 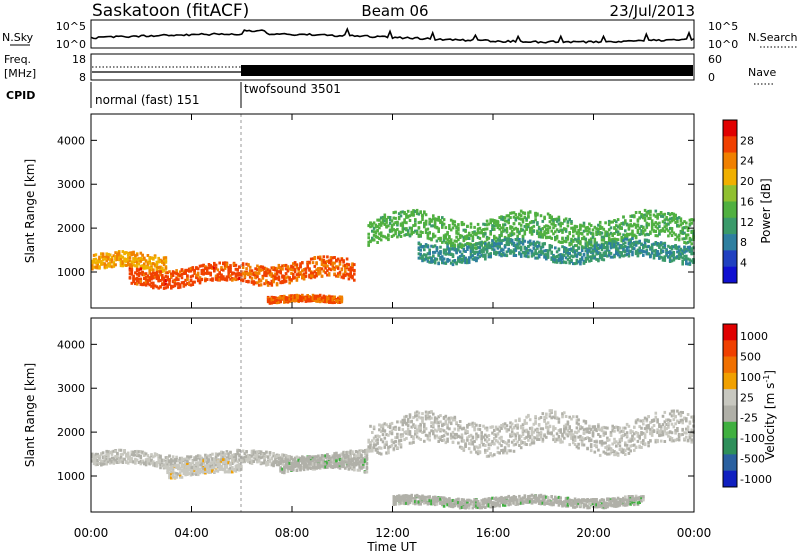 What do you see at coordinates (747, 140) in the screenshot?
I see `power-colorbar-tick-label: 28` at bounding box center [747, 140].